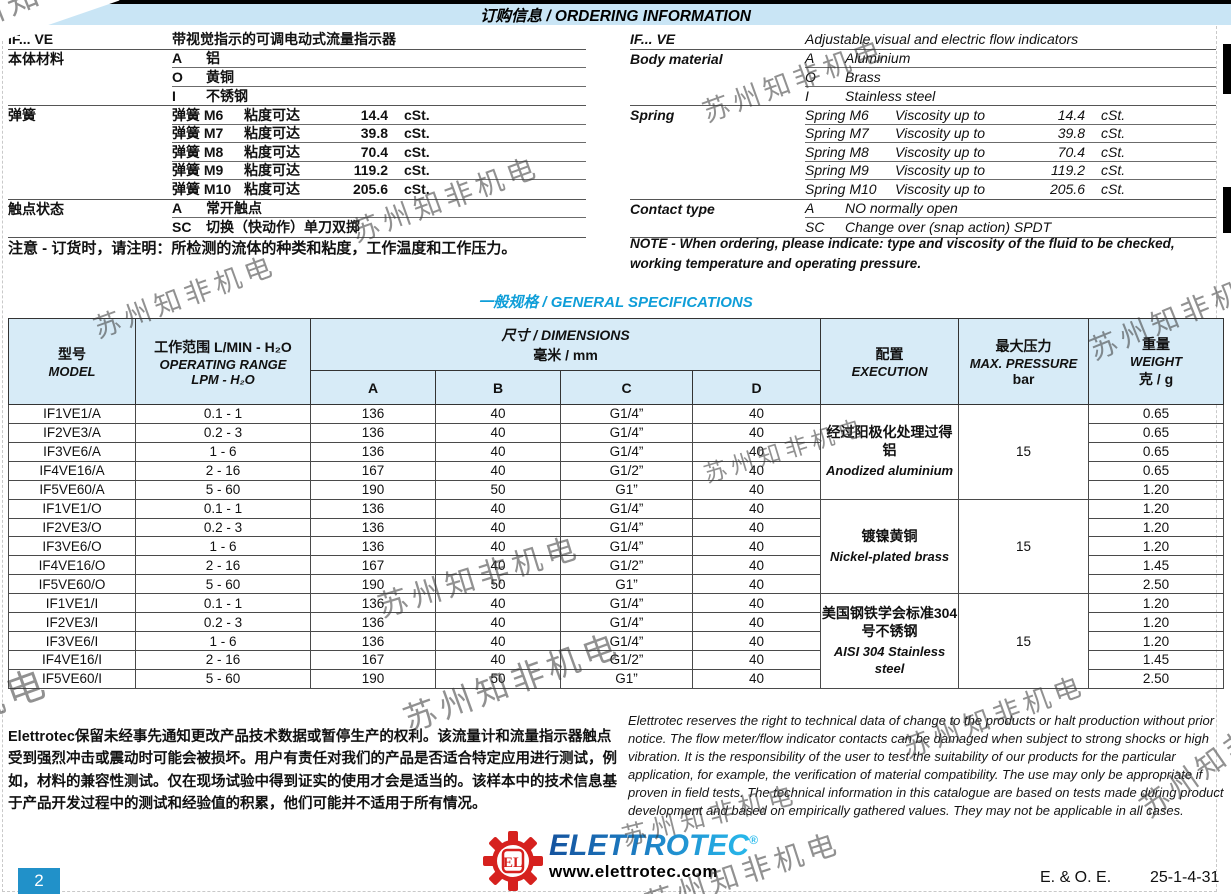 This screenshot has width=1231, height=894. I want to click on spring-option: 弹簧 M9 粘度可达 119.2 cSt., so click(379, 171).